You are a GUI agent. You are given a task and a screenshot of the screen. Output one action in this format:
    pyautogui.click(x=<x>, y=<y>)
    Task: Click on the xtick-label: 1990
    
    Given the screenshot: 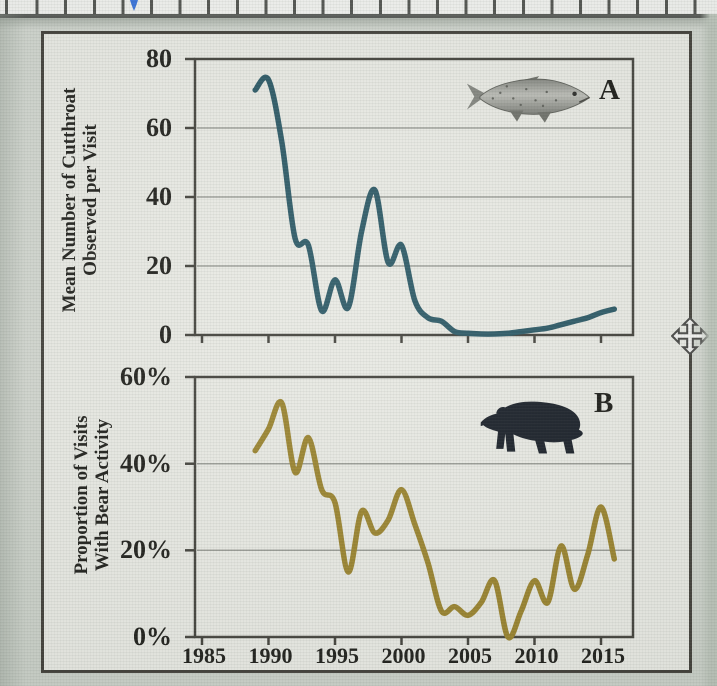 What is the action you would take?
    pyautogui.click(x=270, y=655)
    